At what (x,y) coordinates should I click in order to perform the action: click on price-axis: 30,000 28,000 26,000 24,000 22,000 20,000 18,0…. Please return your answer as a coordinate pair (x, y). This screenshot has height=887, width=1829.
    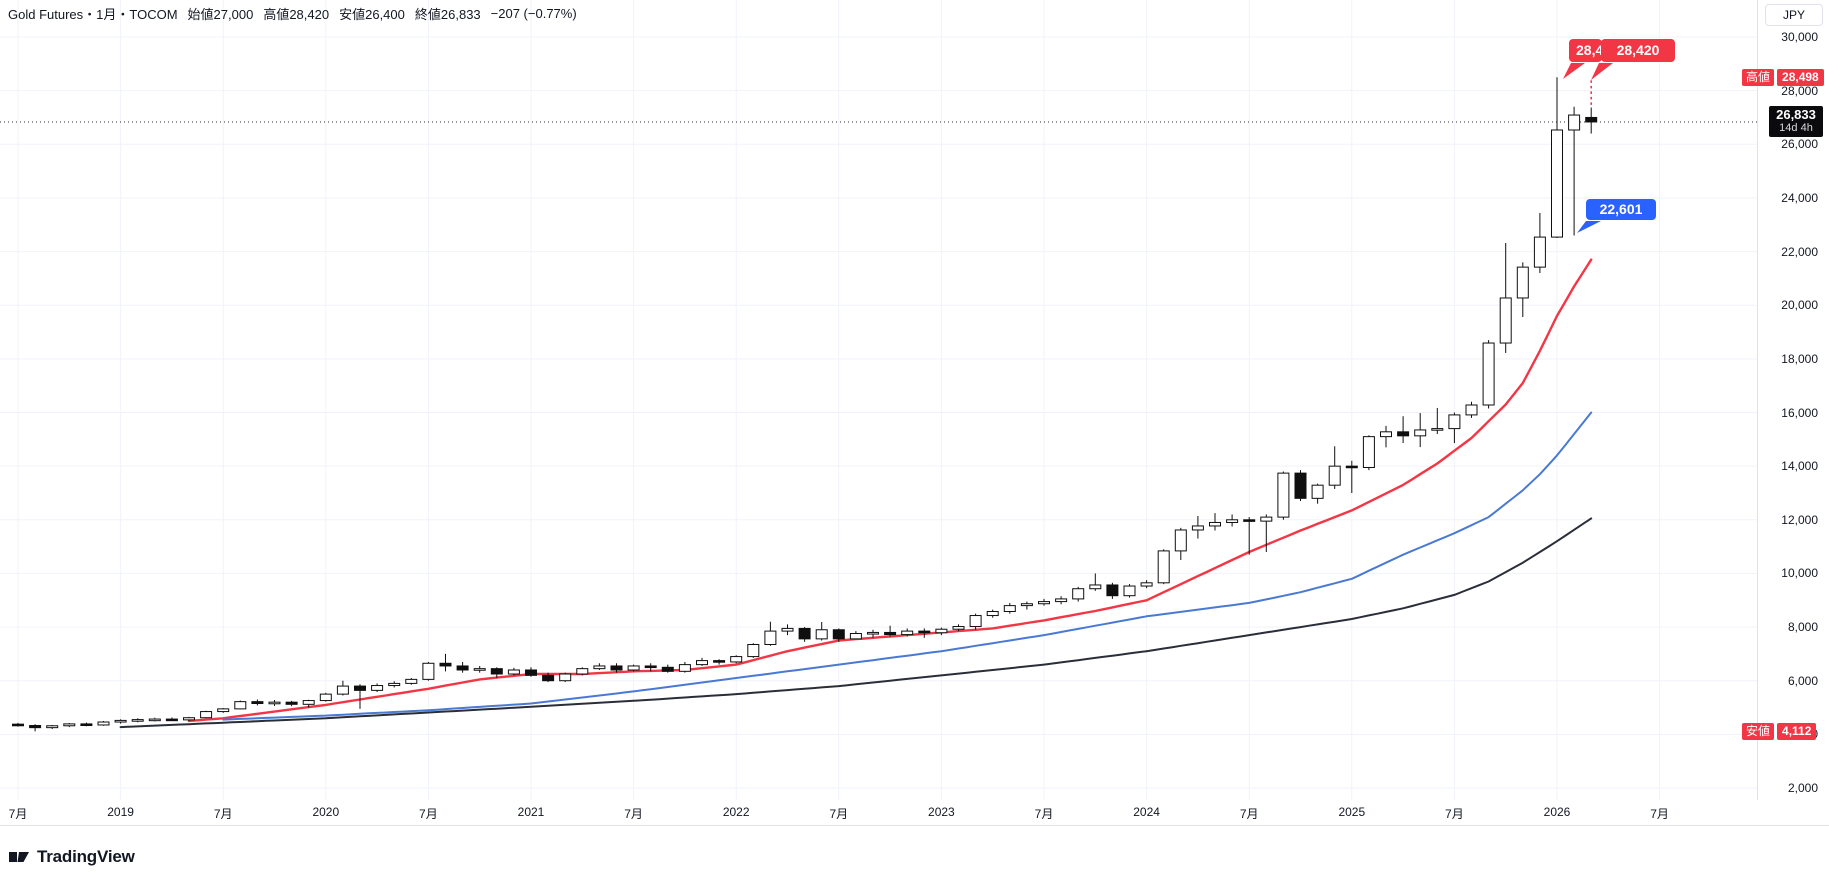
    Looking at the image, I should click on (1793, 413).